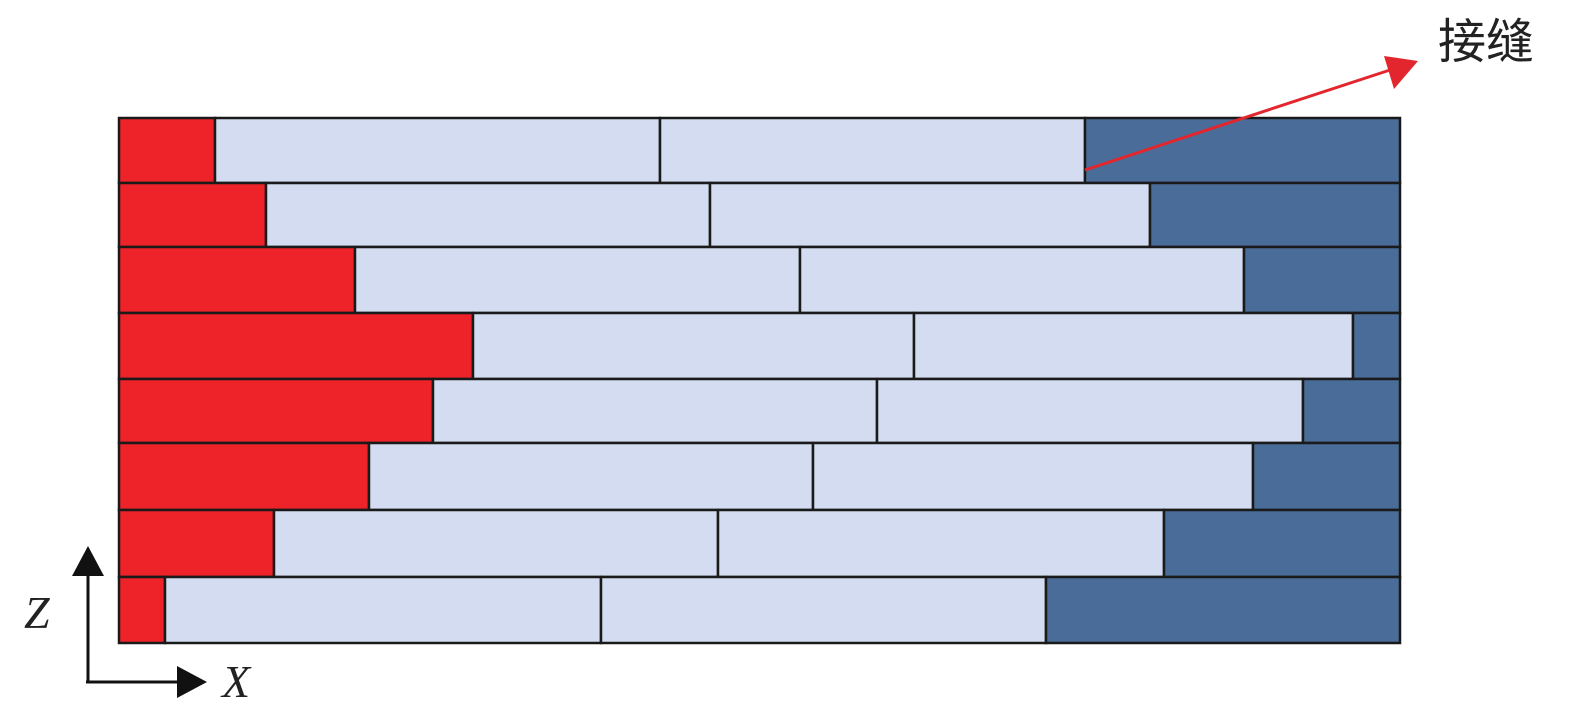  What do you see at coordinates (1401, 72) in the screenshot?
I see `seam-pointer-head` at bounding box center [1401, 72].